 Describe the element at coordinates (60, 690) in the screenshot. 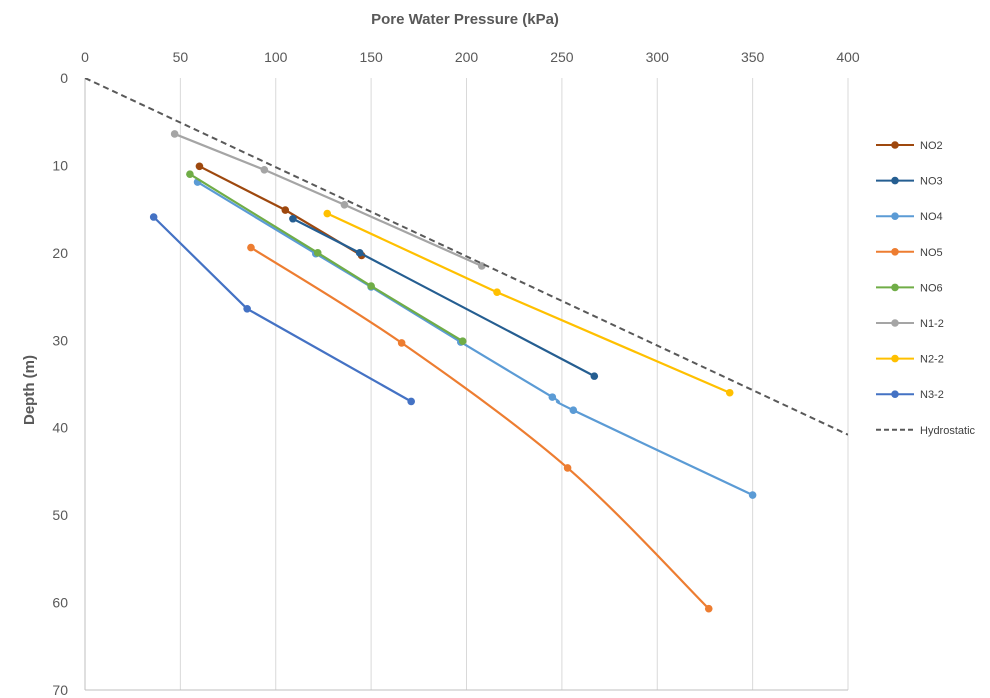

I see `y-tick-label: 70` at that location.